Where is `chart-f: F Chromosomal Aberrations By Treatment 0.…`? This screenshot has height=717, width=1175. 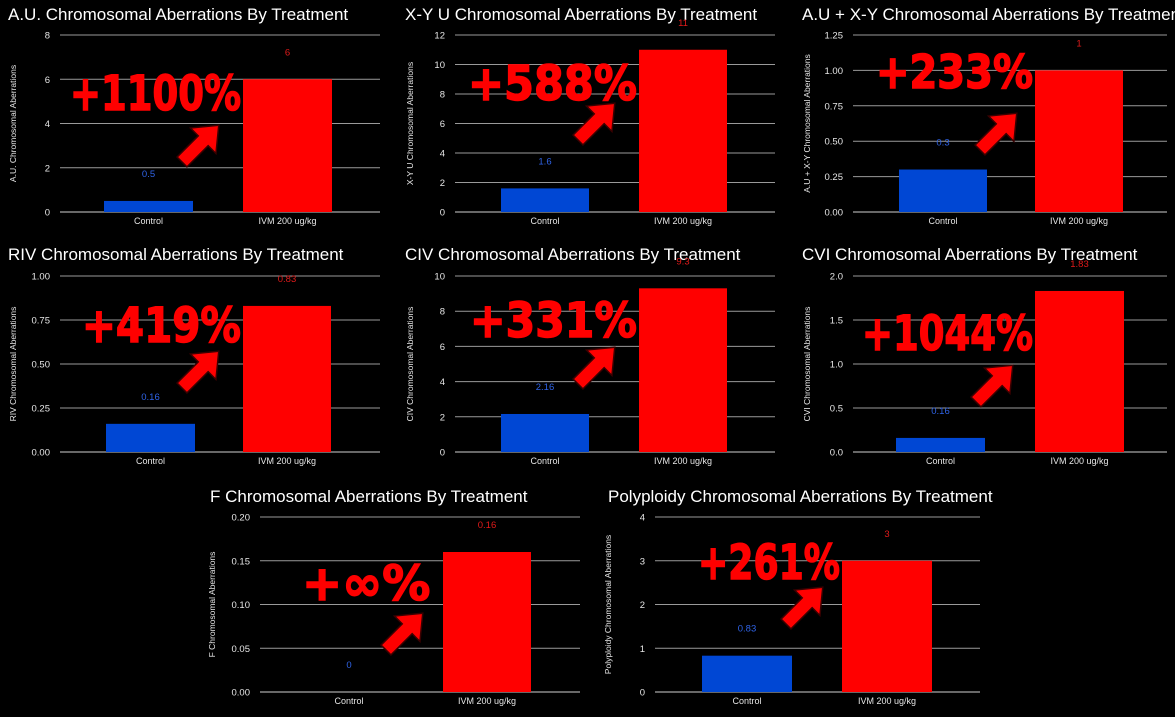 chart-f: F Chromosomal Aberrations By Treatment 0.… is located at coordinates (395, 599).